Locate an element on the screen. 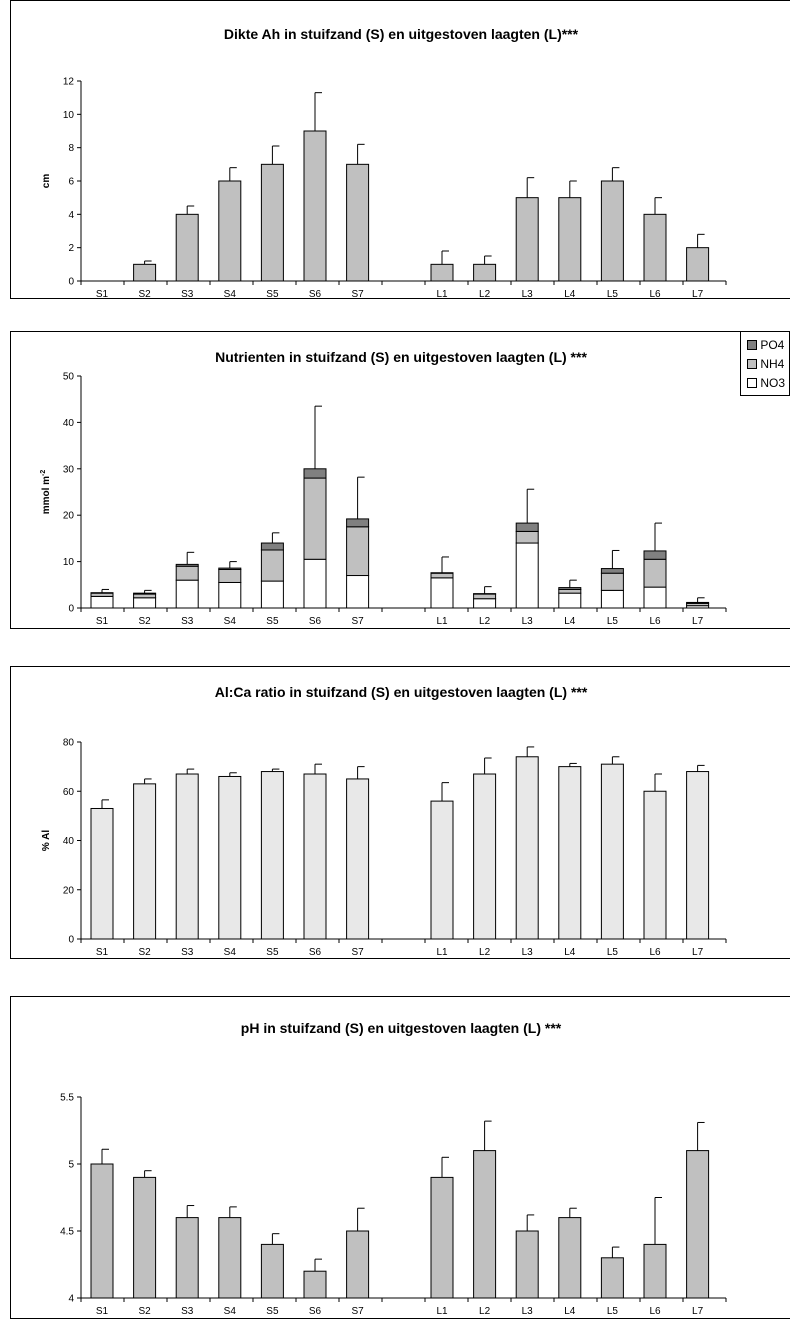  y-tick-label-nutrients: 40 is located at coordinates (69, 423).